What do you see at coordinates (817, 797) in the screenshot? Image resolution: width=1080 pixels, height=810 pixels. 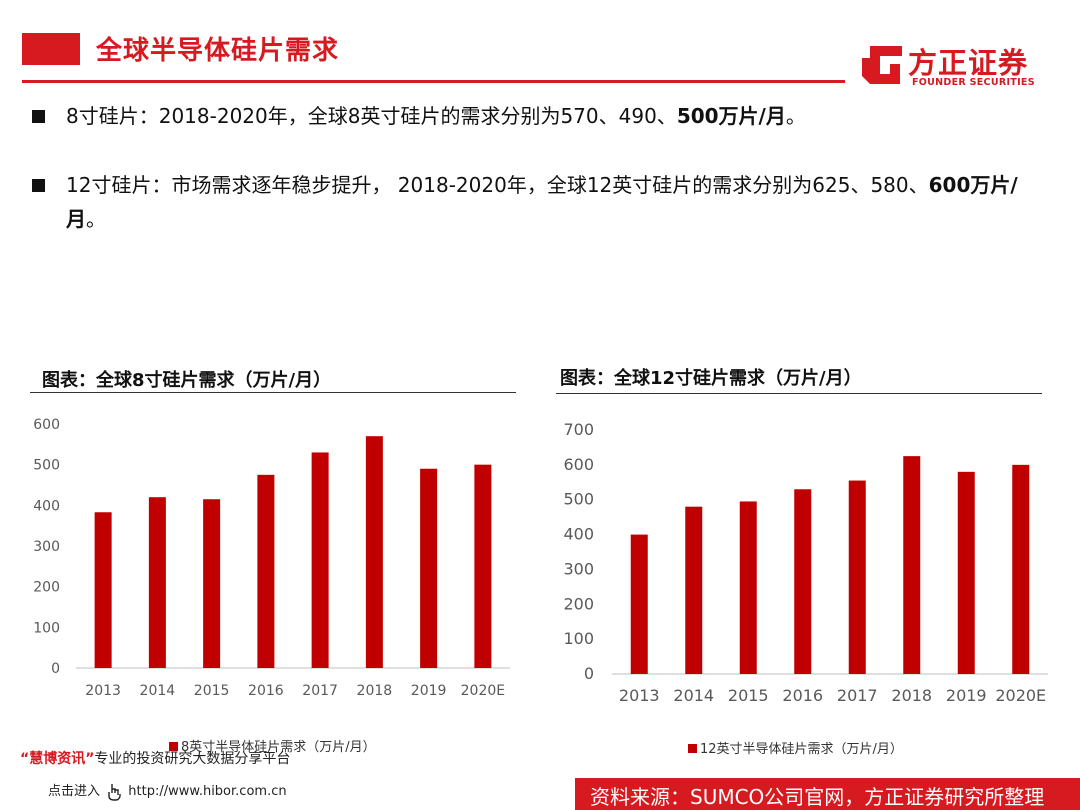 I see `footer-source: 资料来源：SUMCO公司官网，方正证券研究所整理` at bounding box center [817, 797].